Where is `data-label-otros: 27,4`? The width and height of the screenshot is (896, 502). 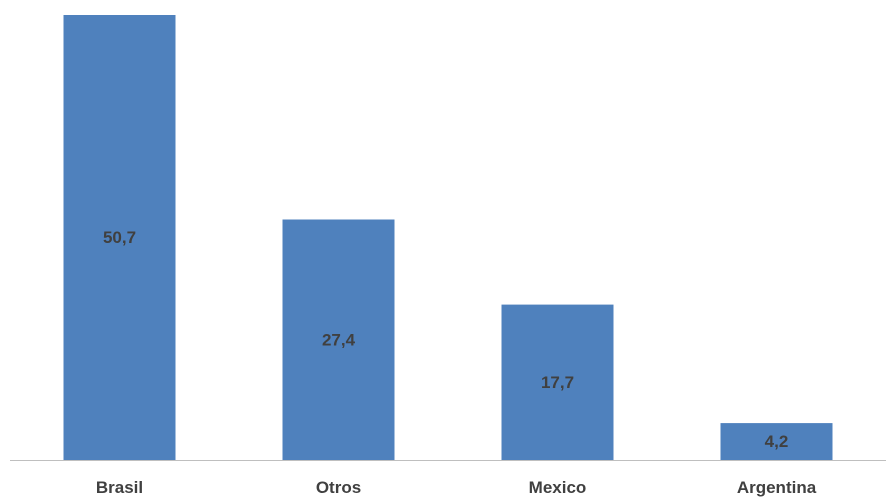 data-label-otros: 27,4 is located at coordinates (339, 339).